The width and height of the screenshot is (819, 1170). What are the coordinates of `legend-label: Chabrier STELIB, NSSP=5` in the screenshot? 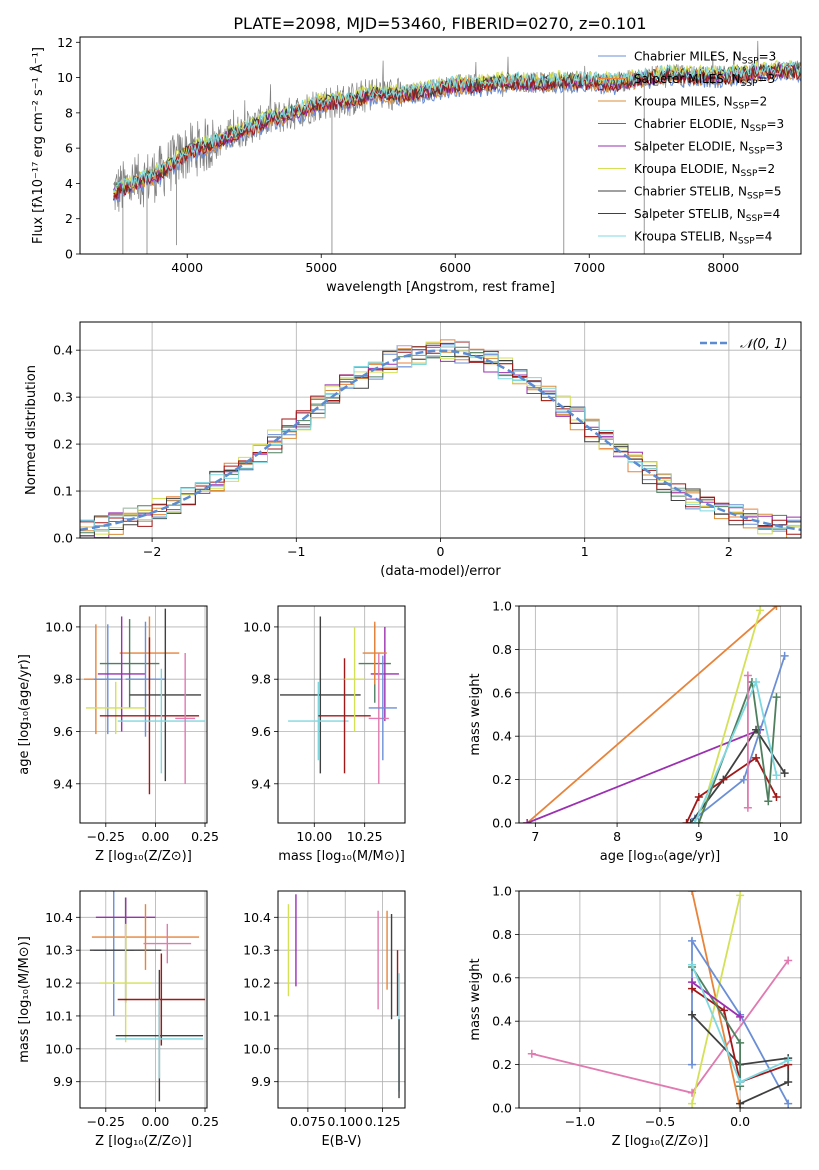 It's located at (708, 193).